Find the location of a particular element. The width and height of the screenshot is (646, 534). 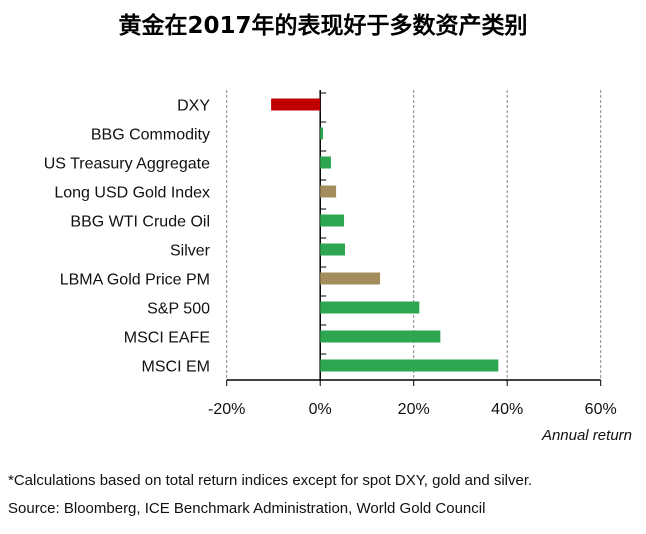

x-tick-label: 40% is located at coordinates (507, 409).